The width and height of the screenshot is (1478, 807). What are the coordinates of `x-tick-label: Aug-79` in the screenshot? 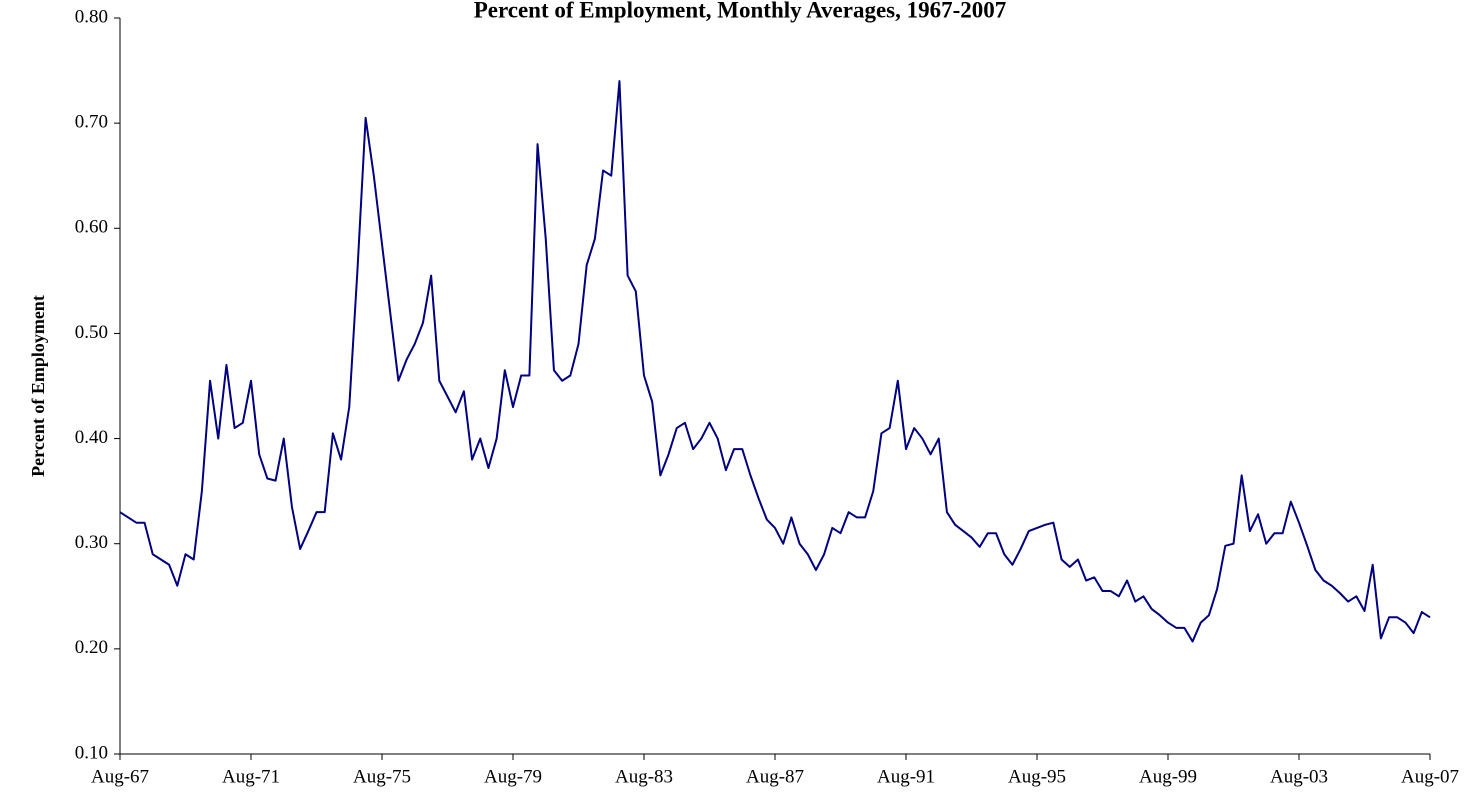 It's located at (513, 776).